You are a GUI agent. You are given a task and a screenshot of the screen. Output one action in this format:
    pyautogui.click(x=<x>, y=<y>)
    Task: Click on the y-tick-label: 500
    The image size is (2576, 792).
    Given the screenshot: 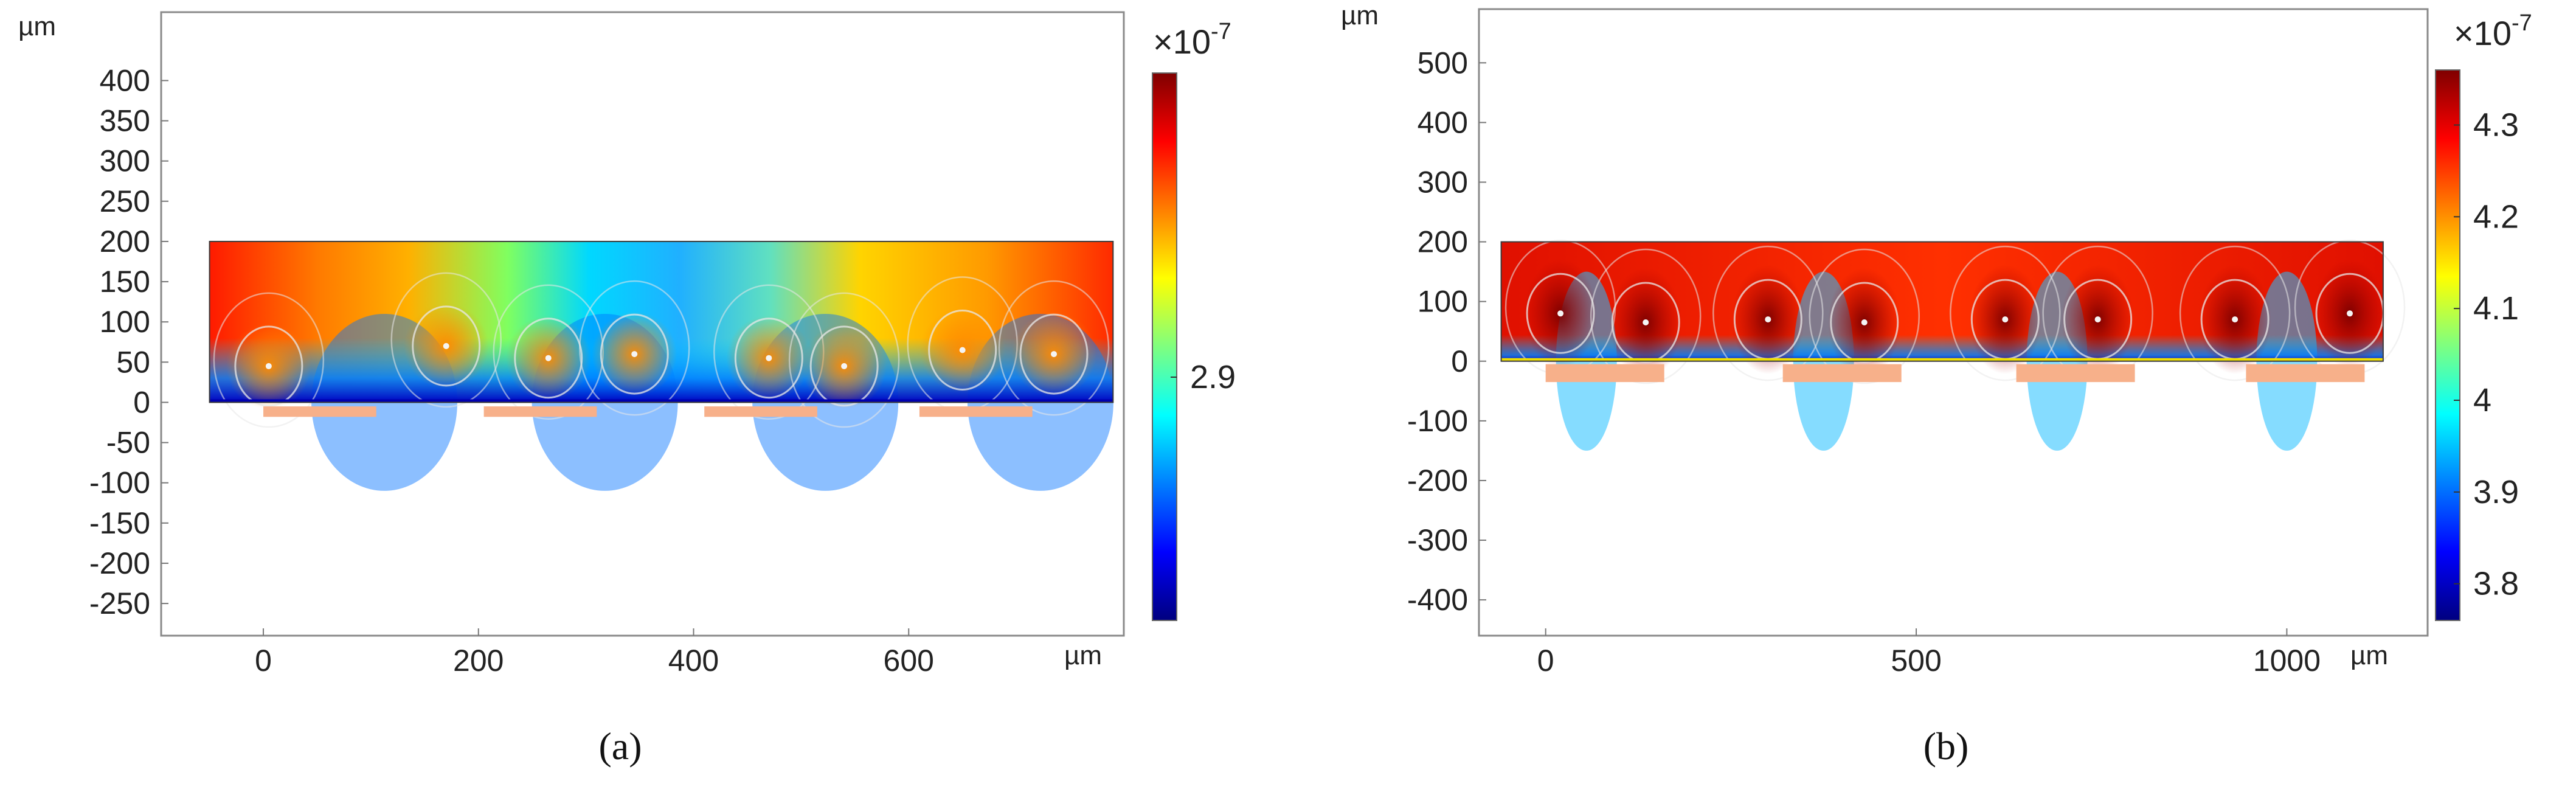 What is the action you would take?
    pyautogui.click(x=1443, y=63)
    